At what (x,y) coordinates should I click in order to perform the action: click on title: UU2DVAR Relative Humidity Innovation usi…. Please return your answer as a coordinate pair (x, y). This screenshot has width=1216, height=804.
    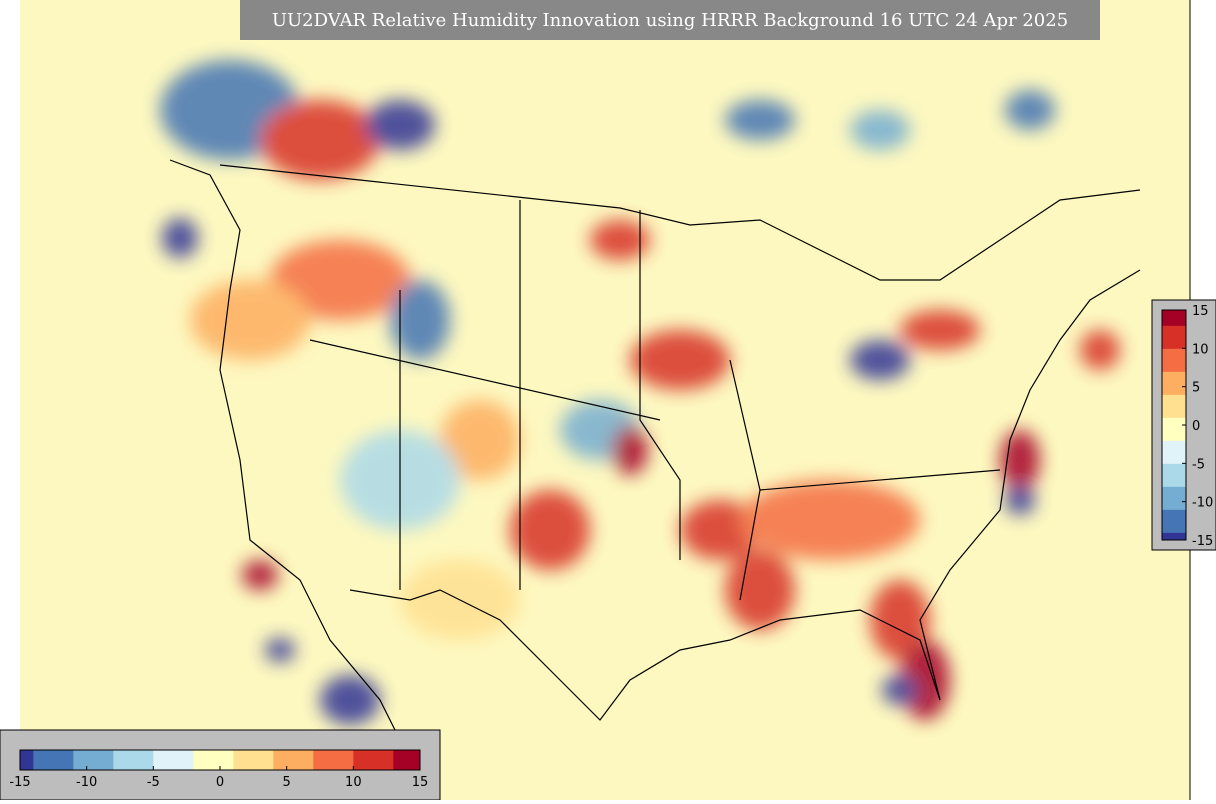
    Looking at the image, I should click on (670, 20).